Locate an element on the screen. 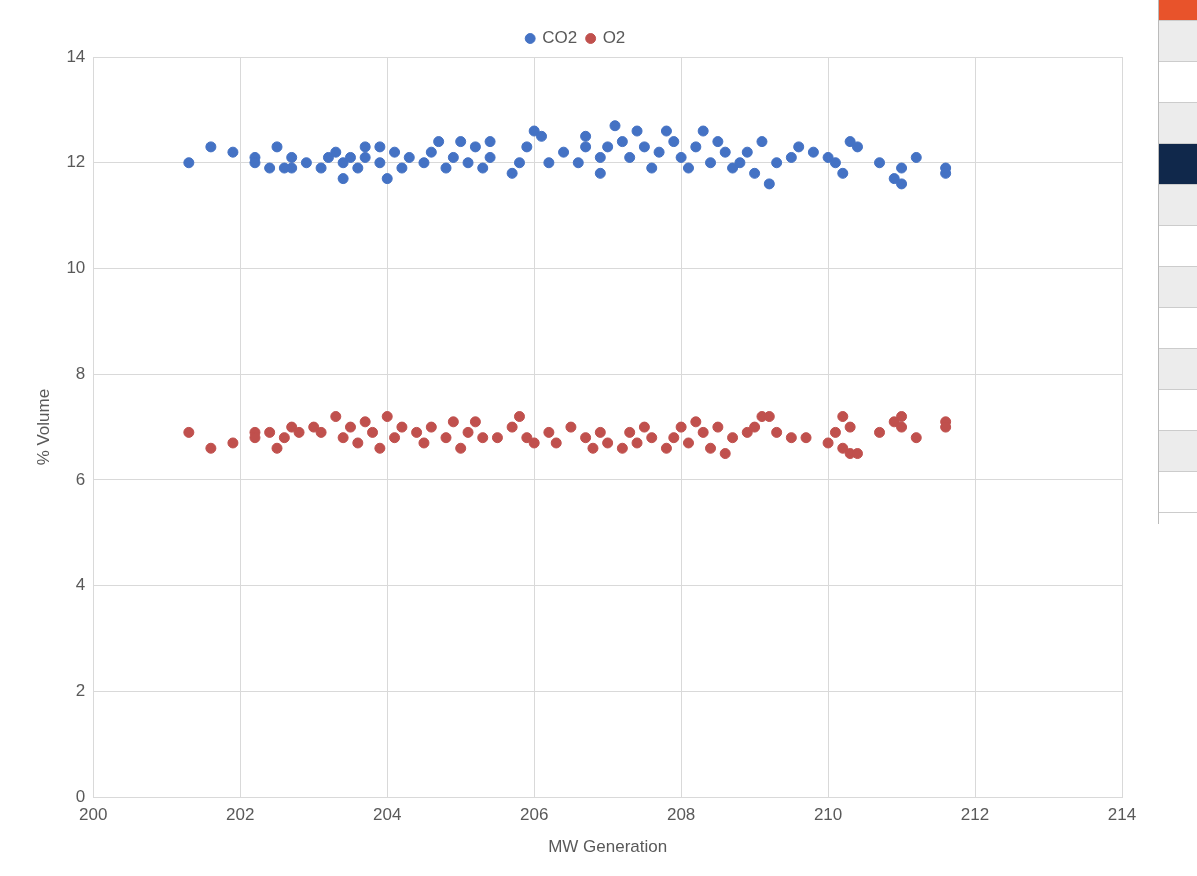  y-tick-label: 0 is located at coordinates (80, 796).